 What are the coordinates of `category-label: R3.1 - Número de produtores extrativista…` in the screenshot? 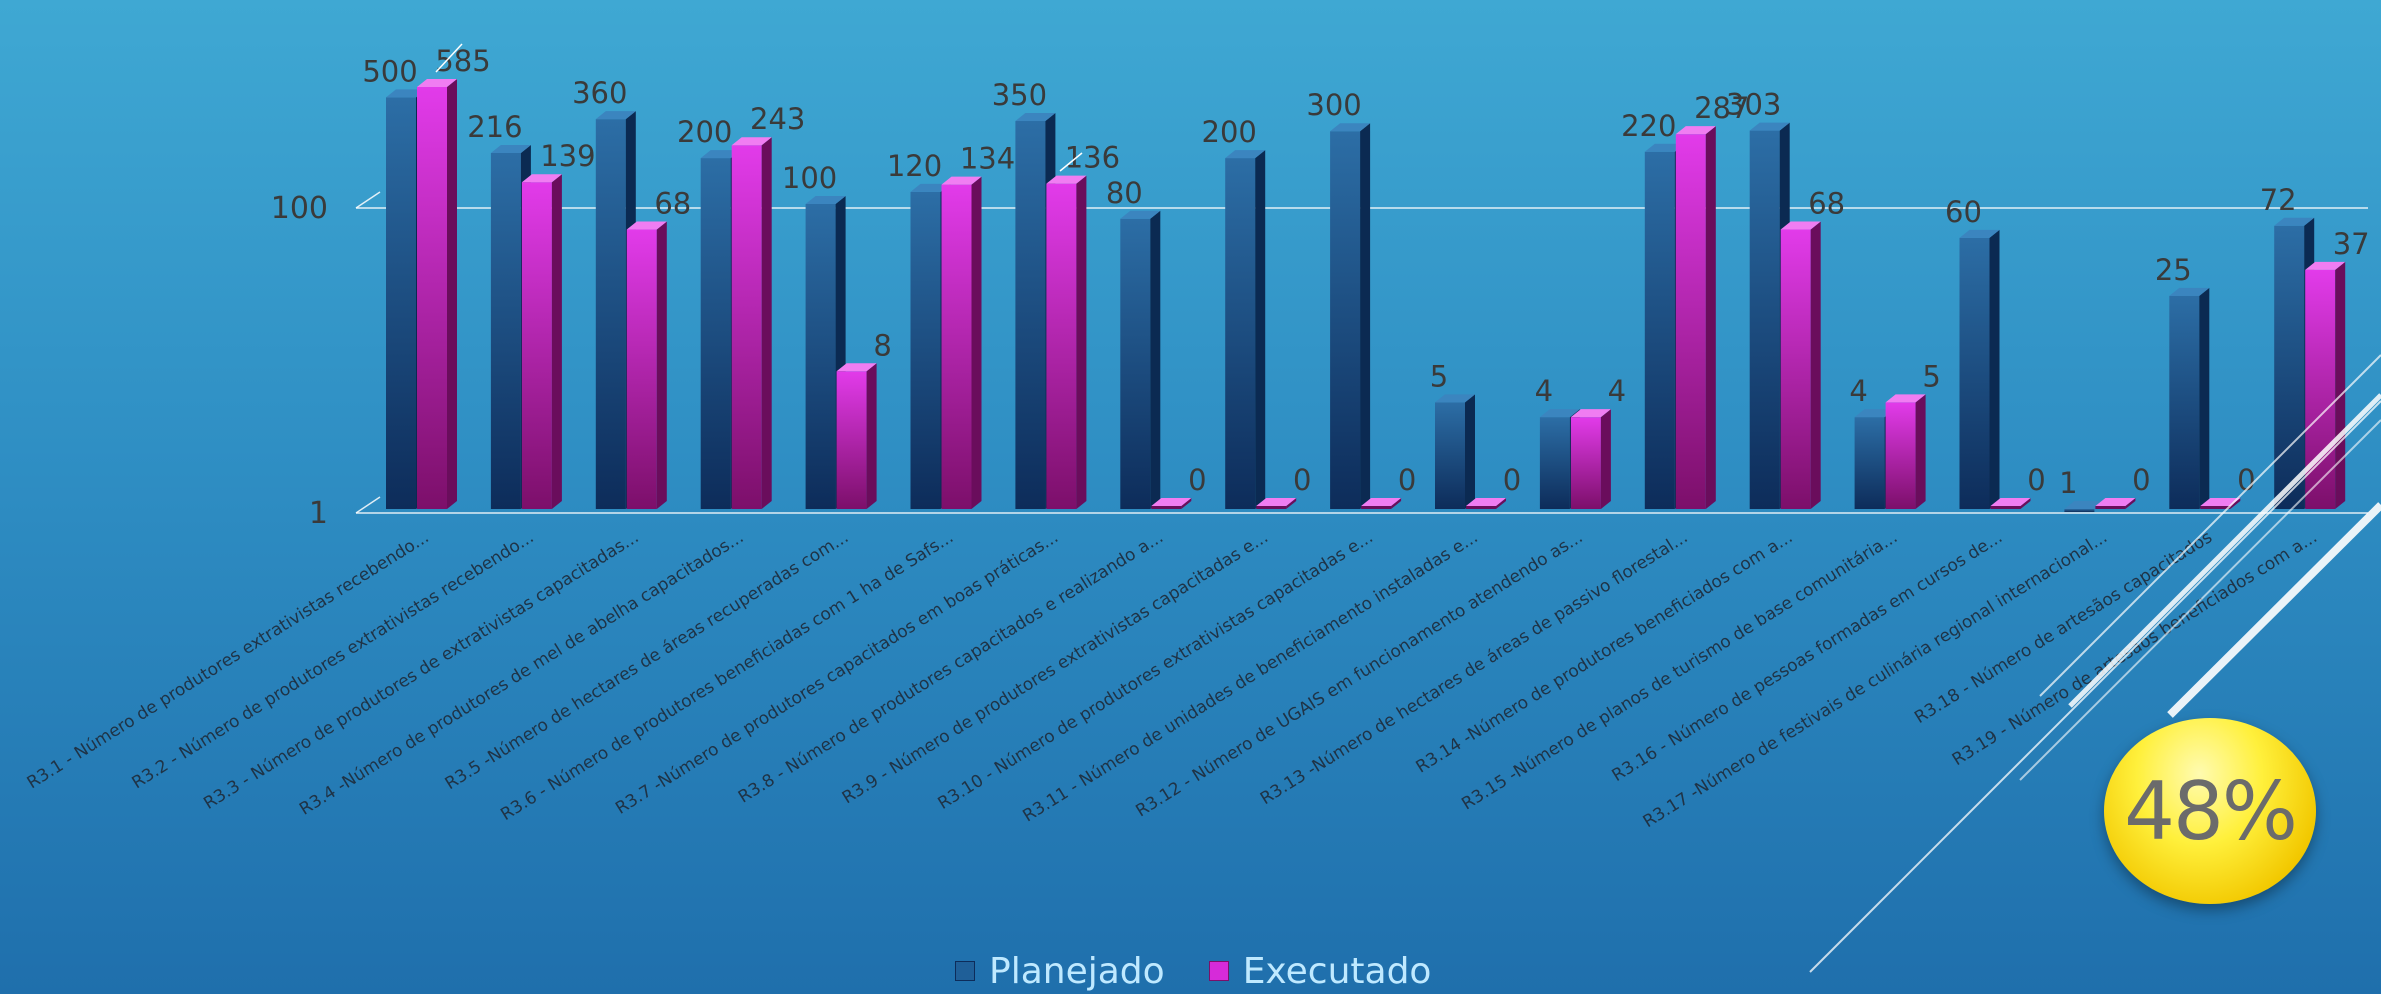 It's located at (228, 660).